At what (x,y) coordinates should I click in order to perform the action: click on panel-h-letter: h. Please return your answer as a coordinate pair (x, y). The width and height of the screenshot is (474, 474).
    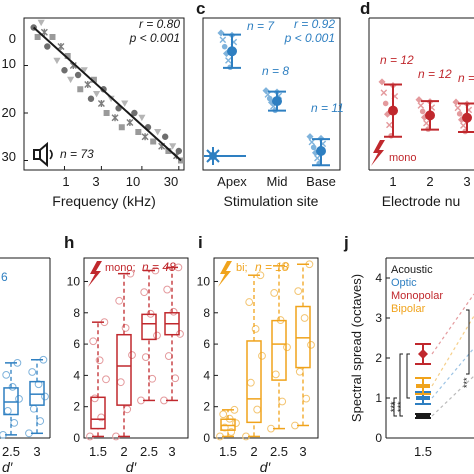
    Looking at the image, I should click on (69, 242).